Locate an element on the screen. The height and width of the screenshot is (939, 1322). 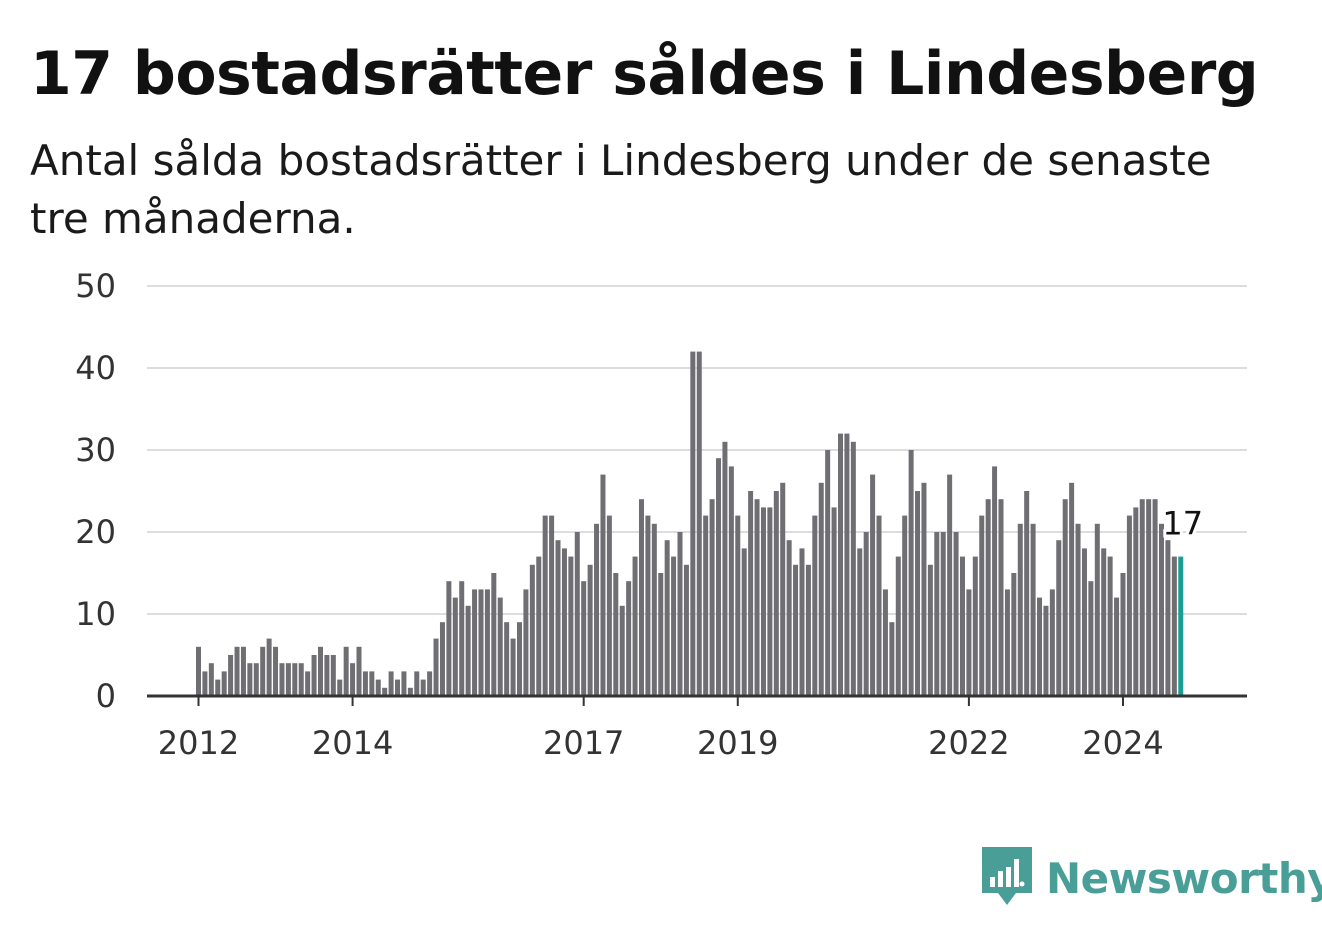
y-tick-label: 40 is located at coordinates (95, 368).